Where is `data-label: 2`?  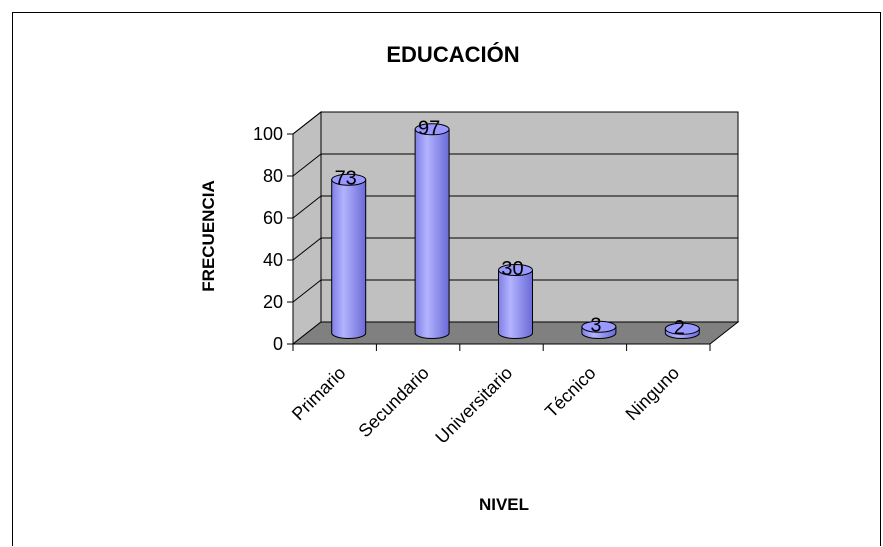
data-label: 2 is located at coordinates (679, 328).